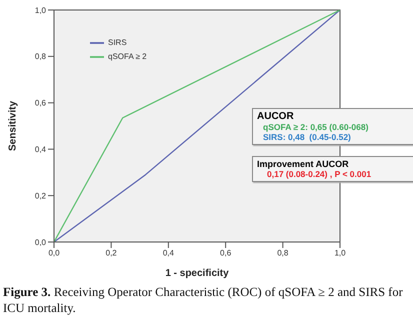 The image size is (413, 328). What do you see at coordinates (54, 253) in the screenshot?
I see `x-tick-label: 0,0` at bounding box center [54, 253].